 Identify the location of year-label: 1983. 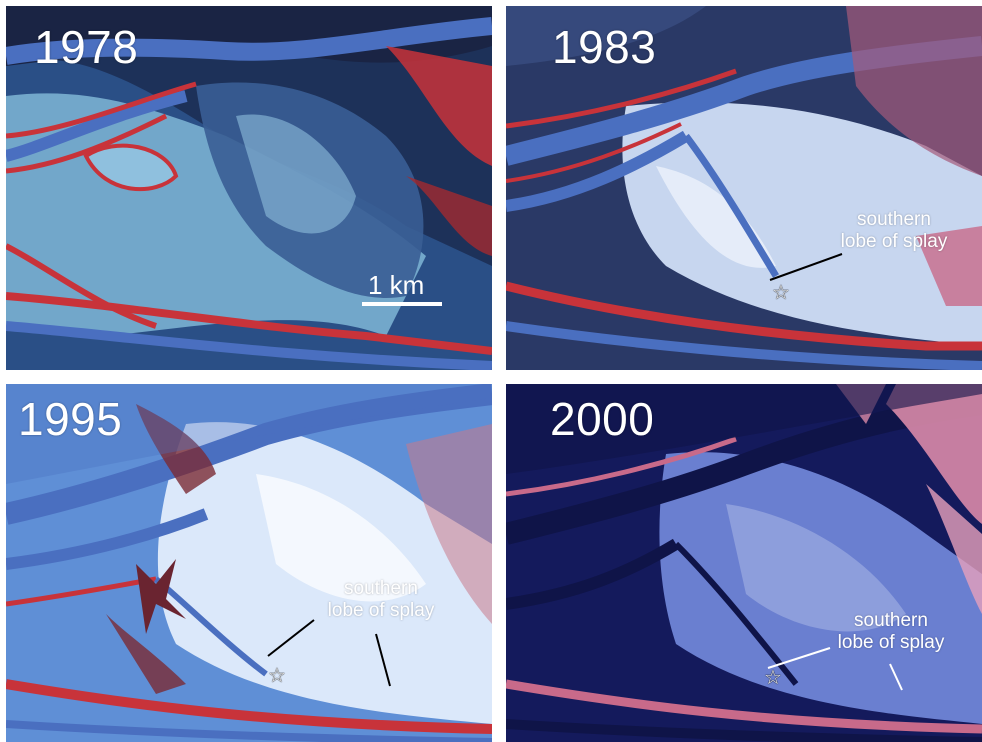
(604, 47).